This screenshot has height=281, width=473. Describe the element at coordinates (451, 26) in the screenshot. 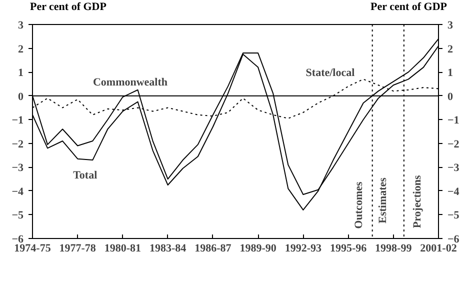

I see `y2-tick-label: 3` at that location.